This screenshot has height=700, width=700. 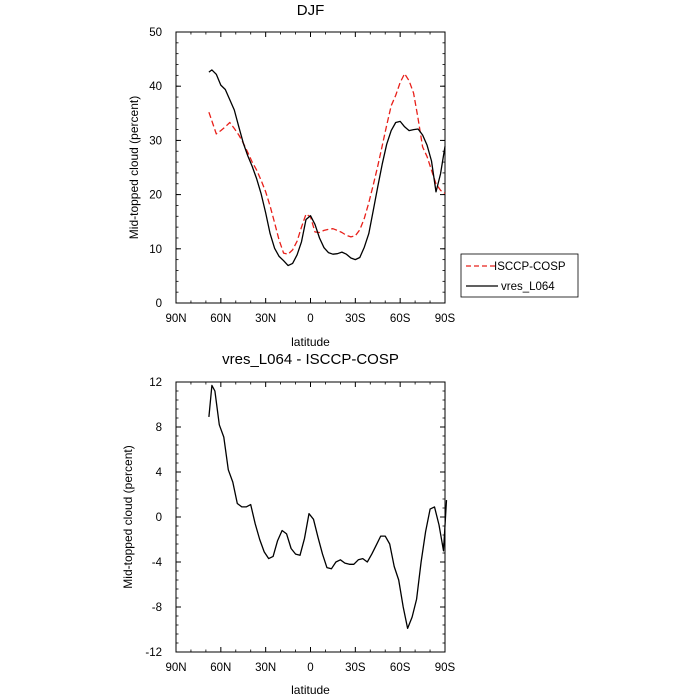 I want to click on y-tick-label: 12, so click(x=155, y=383).